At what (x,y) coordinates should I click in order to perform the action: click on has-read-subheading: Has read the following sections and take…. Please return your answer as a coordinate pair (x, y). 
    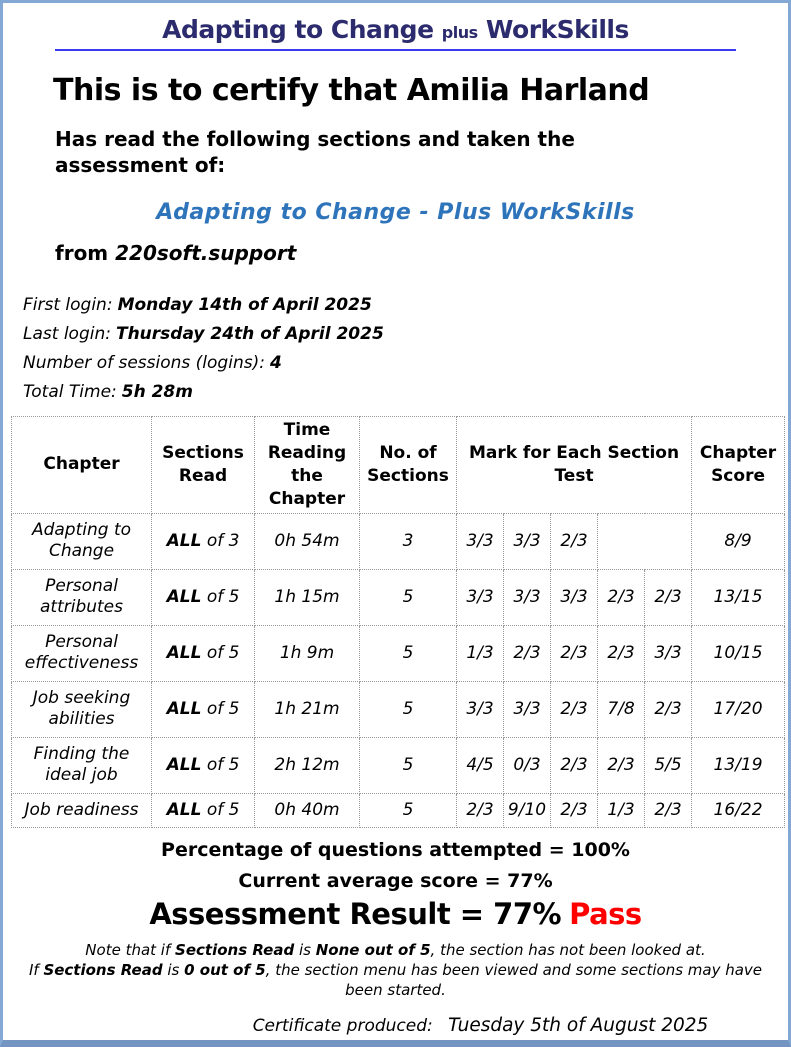
    Looking at the image, I should click on (315, 152).